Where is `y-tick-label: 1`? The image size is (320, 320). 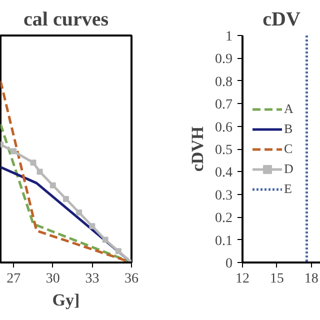
y-tick-label: 1 is located at coordinates (229, 37).